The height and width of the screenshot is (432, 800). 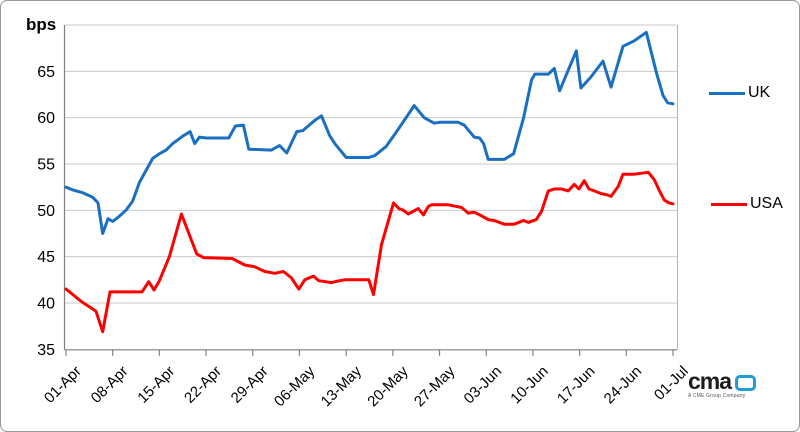 What do you see at coordinates (46, 164) in the screenshot?
I see `y-axis-label: 55` at bounding box center [46, 164].